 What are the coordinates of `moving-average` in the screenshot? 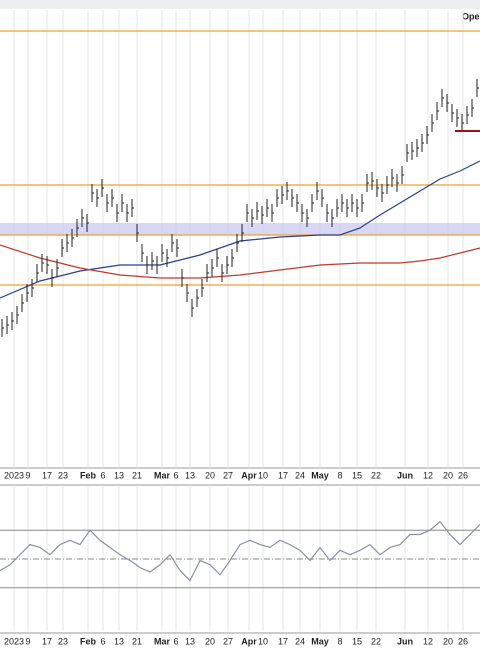 It's located at (240, 261).